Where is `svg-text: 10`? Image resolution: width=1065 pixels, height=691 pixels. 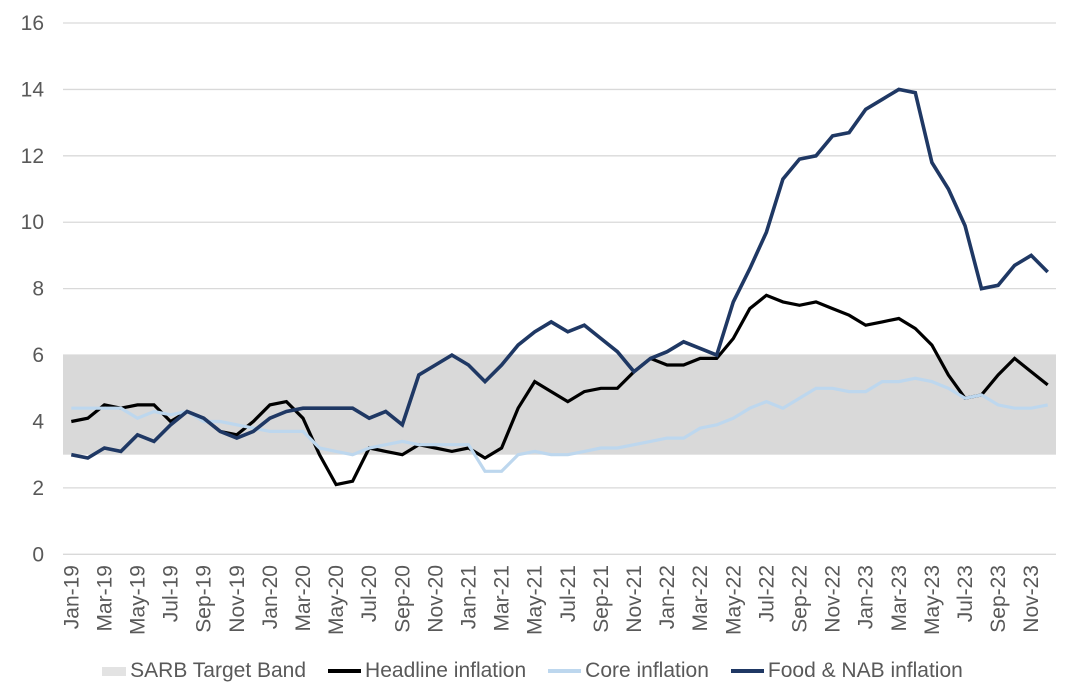
svg-text: 10 is located at coordinates (32, 222).